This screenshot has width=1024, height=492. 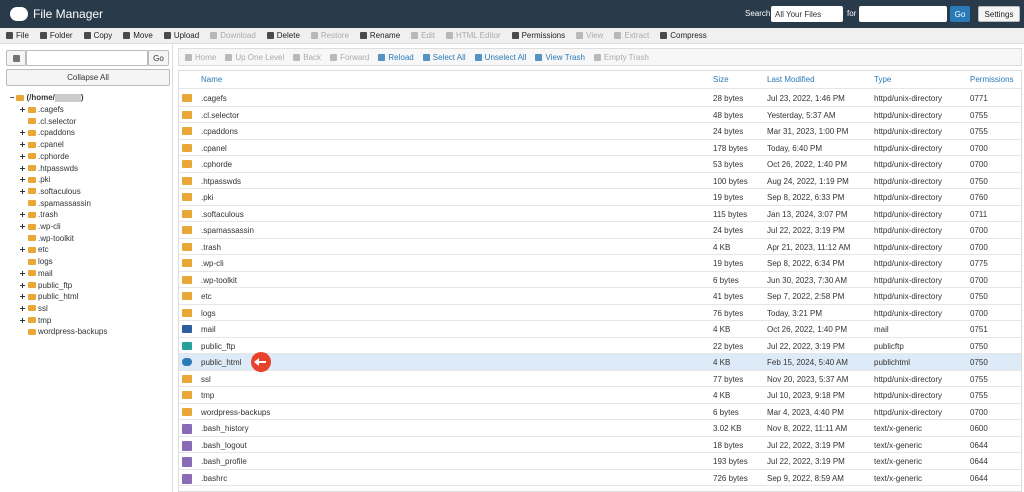 What do you see at coordinates (212, 79) in the screenshot?
I see `column-header: Name` at bounding box center [212, 79].